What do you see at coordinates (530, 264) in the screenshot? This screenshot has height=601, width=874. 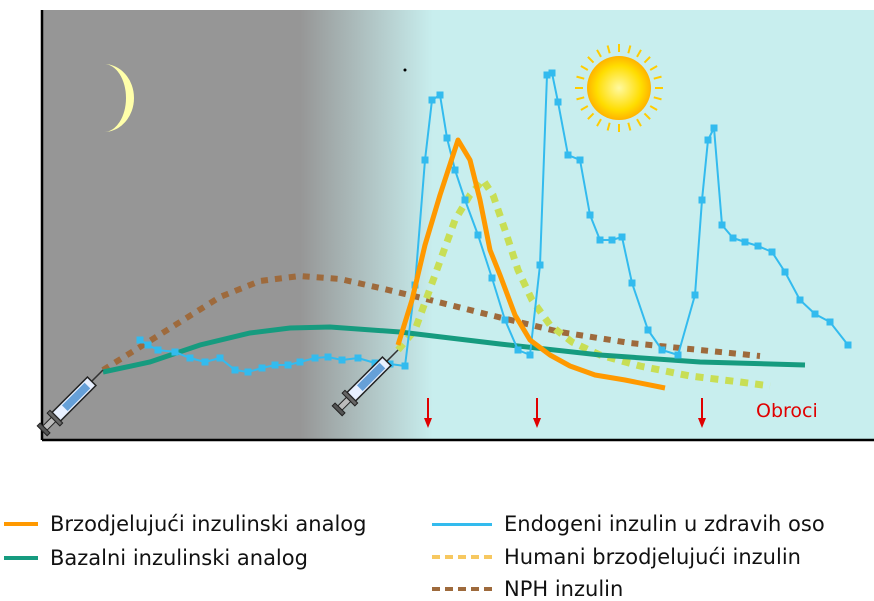 I see `series-rapid-line` at bounding box center [530, 264].